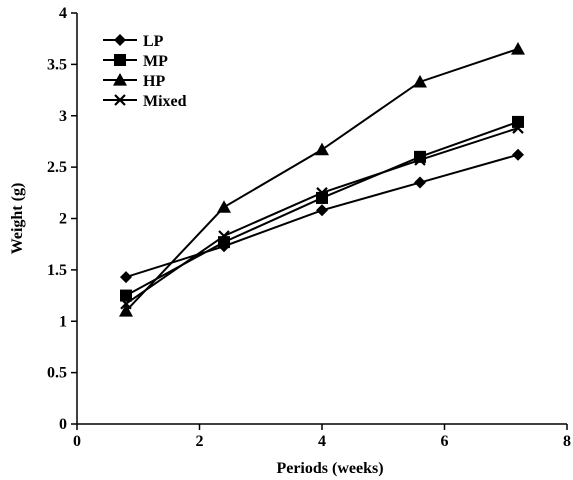  Describe the element at coordinates (322, 441) in the screenshot. I see `x-tick-label: 4` at that location.